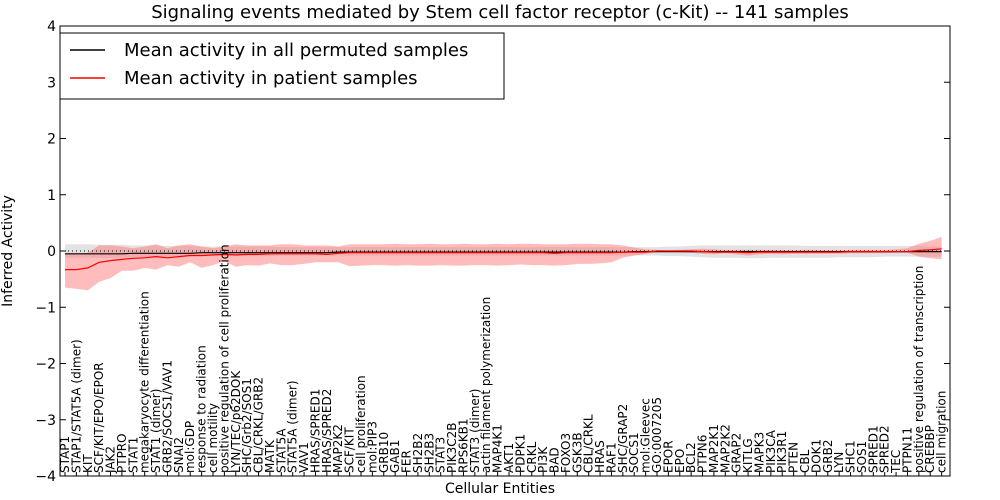 This screenshot has height=500, width=1000. What do you see at coordinates (51, 196) in the screenshot?
I see `y-tick-label: 1` at bounding box center [51, 196].